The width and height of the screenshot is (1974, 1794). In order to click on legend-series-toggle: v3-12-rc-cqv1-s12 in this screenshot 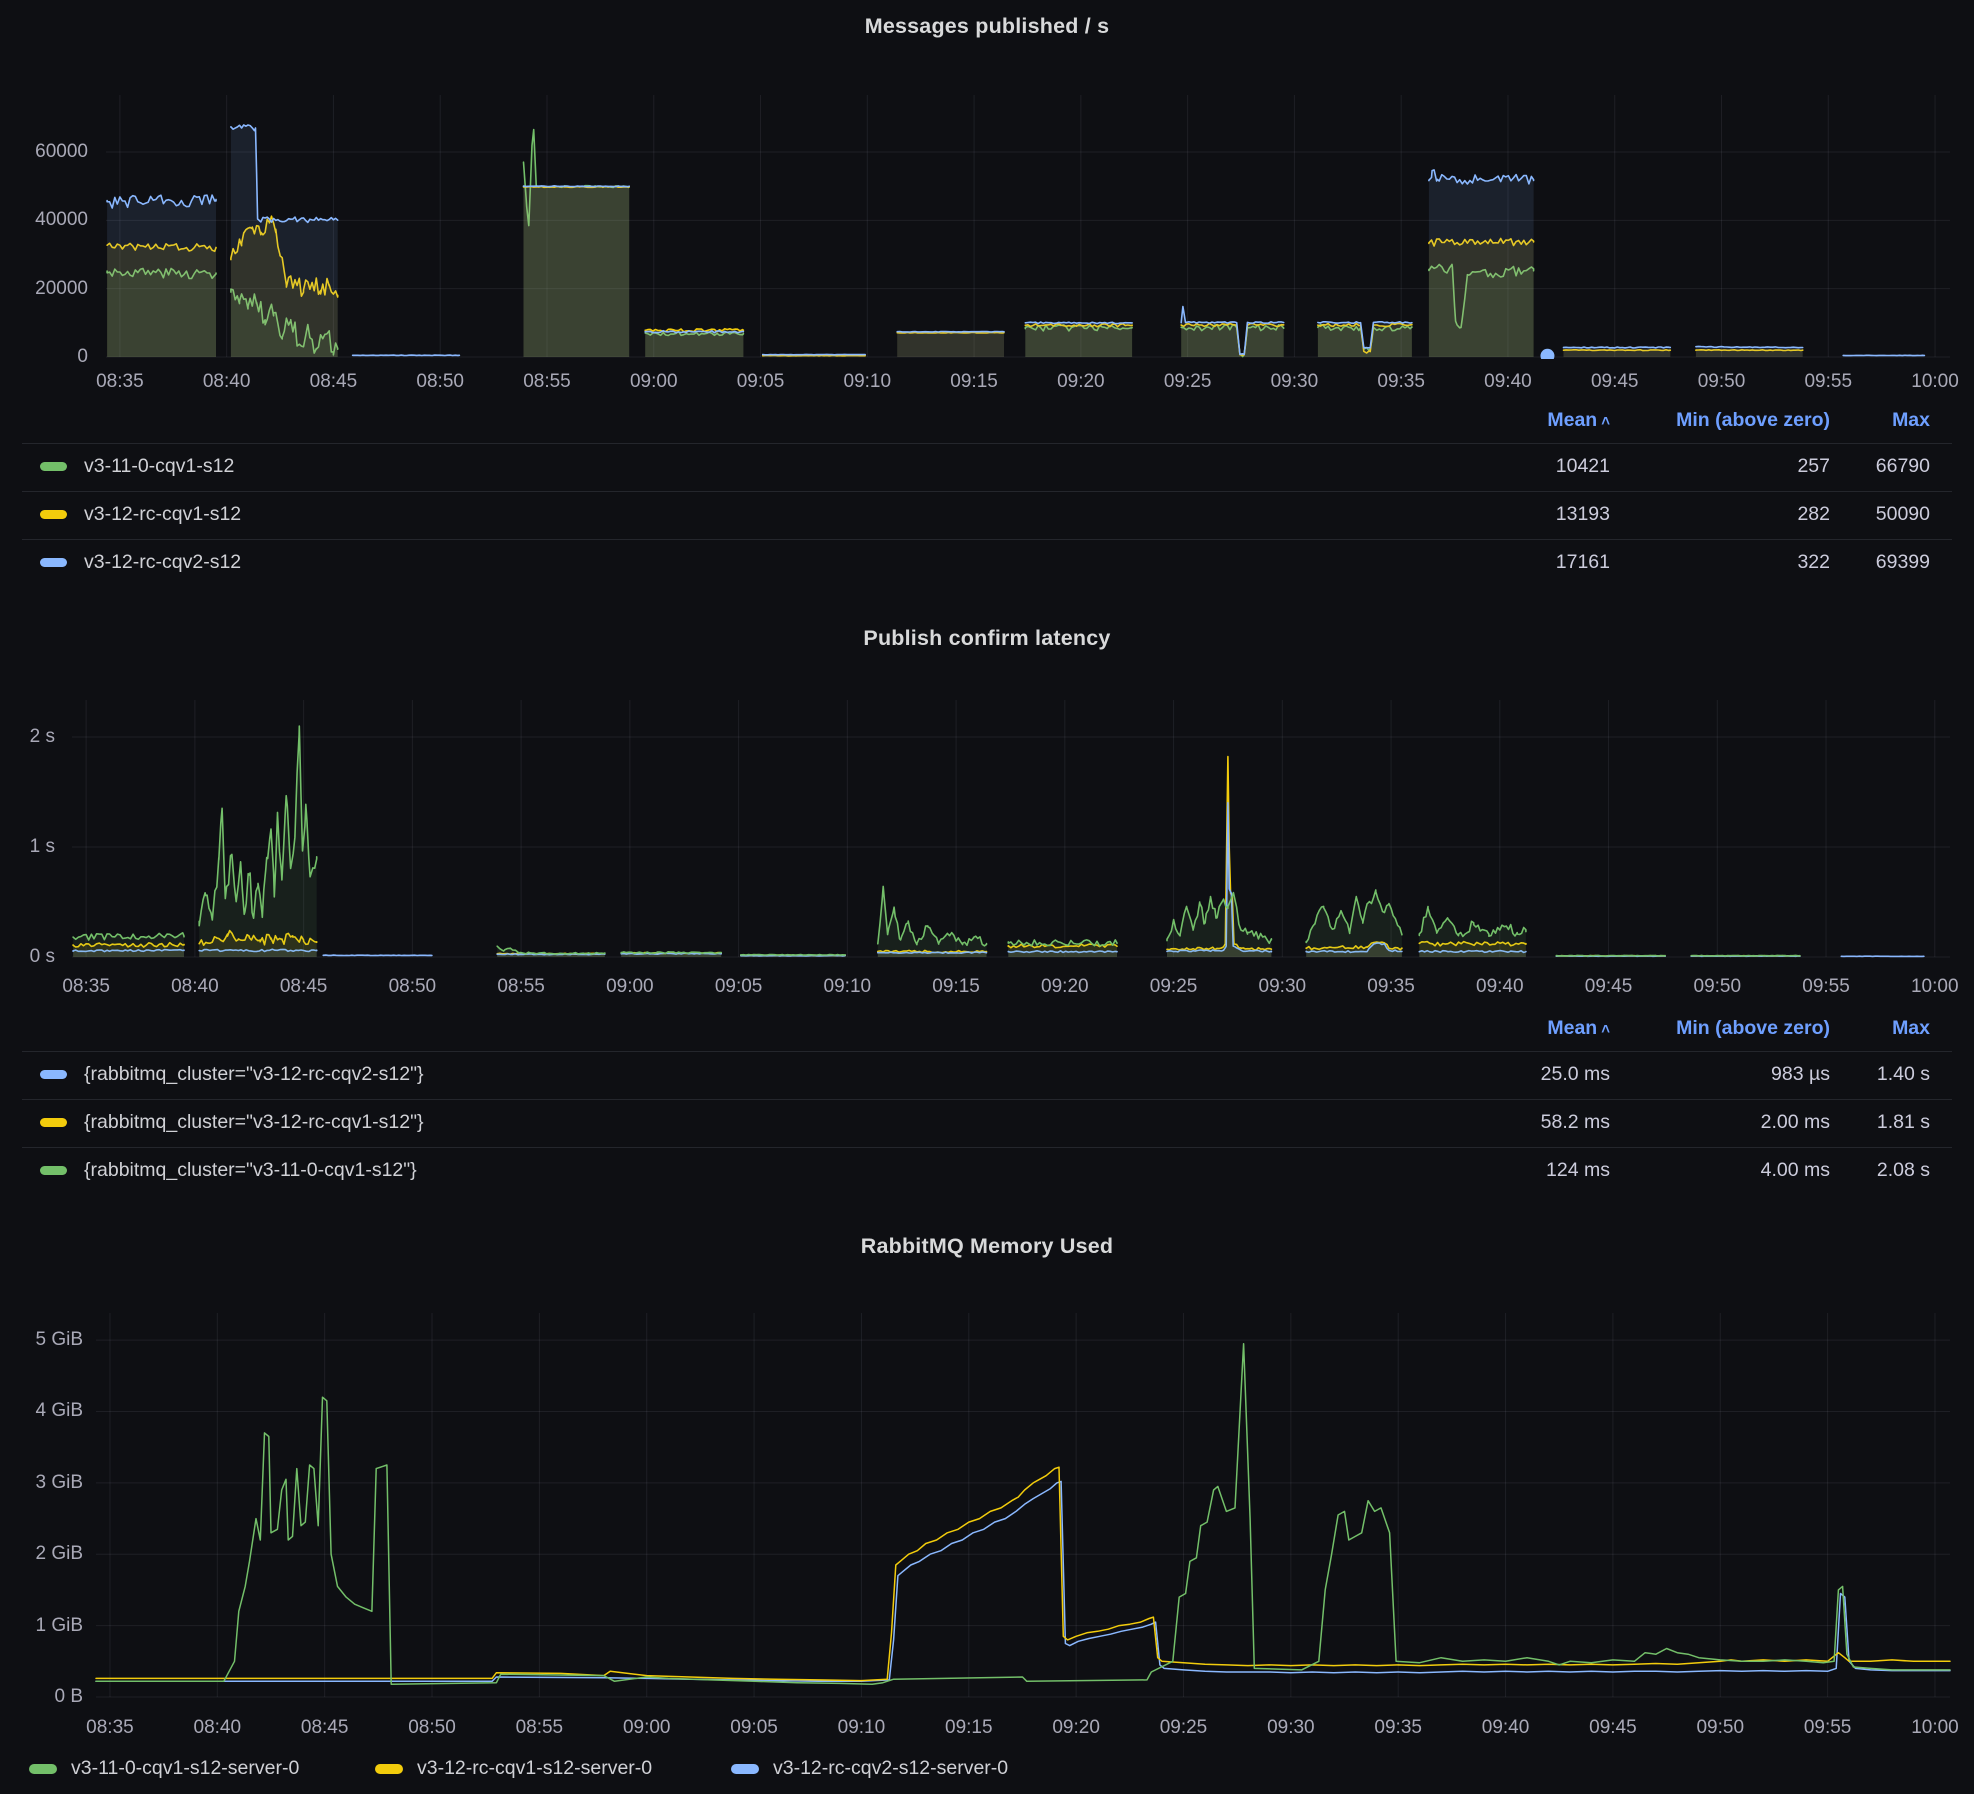, I will do `click(140, 514)`.